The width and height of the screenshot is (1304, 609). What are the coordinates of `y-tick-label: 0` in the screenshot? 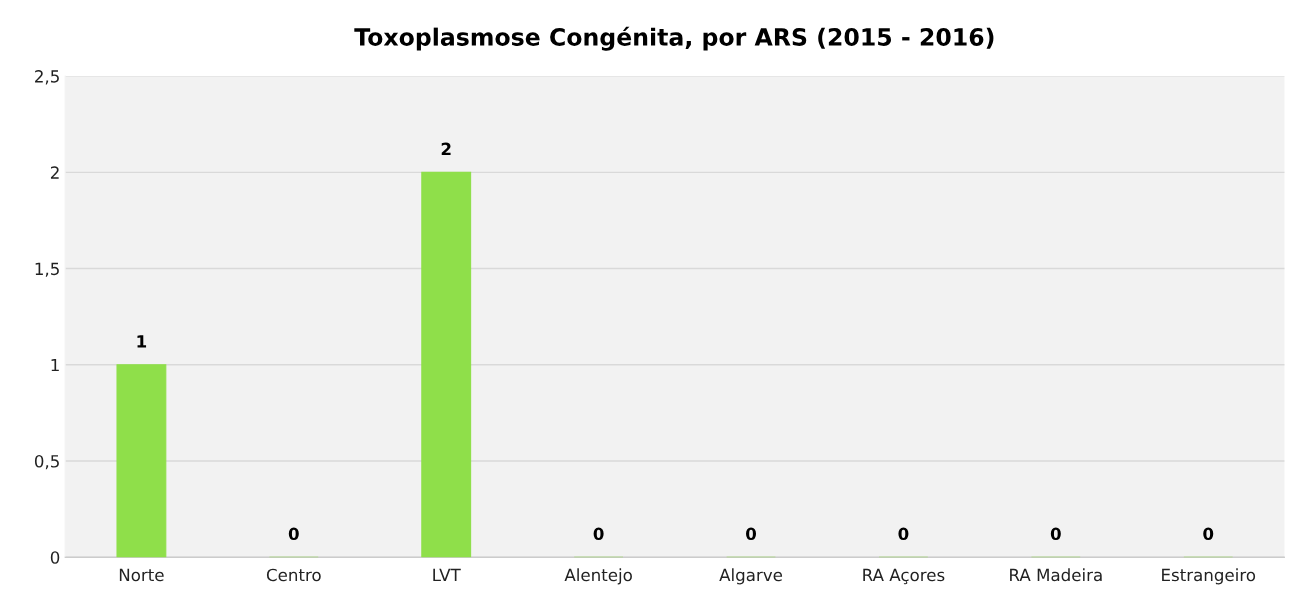 It's located at (55, 557).